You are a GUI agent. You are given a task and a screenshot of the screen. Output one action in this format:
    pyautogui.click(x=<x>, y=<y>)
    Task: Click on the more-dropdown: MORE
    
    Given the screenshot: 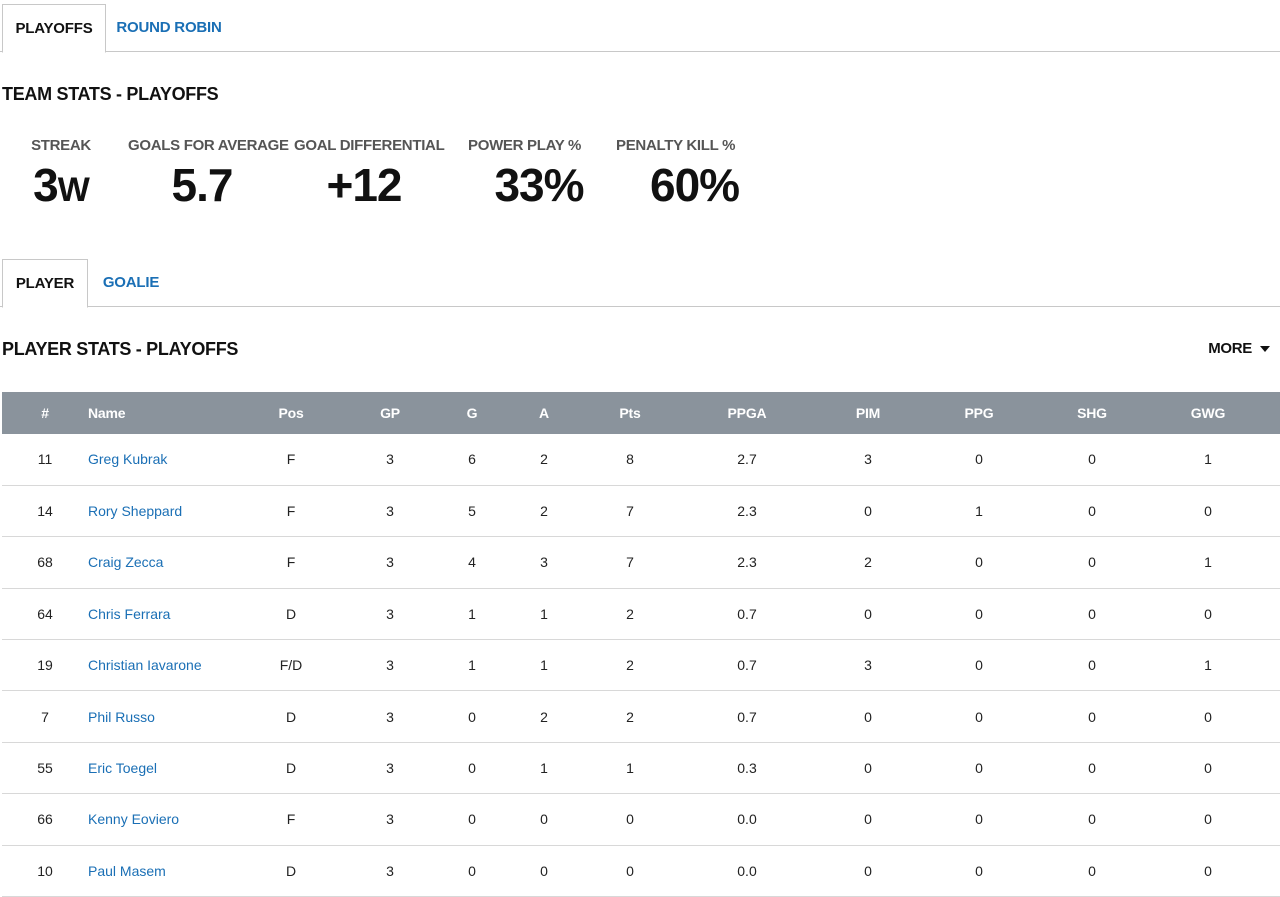 What is the action you would take?
    pyautogui.click(x=1239, y=348)
    